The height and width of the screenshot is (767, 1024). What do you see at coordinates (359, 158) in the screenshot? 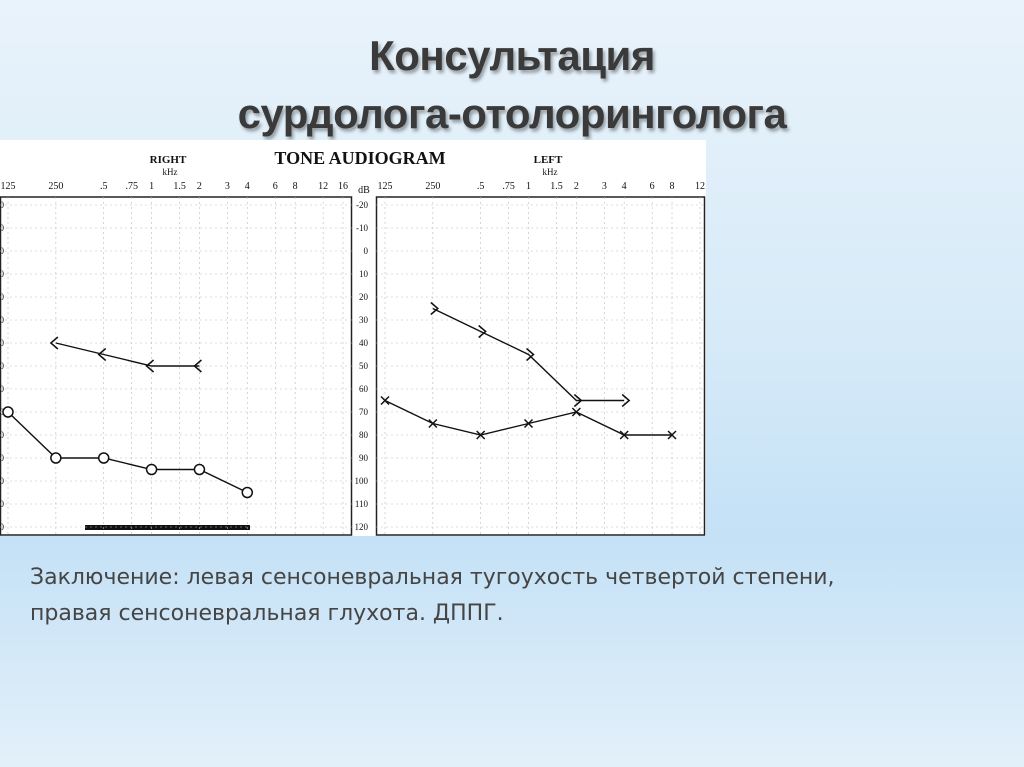
I see `audiogram-title: TONE AUDIOGRAM` at bounding box center [359, 158].